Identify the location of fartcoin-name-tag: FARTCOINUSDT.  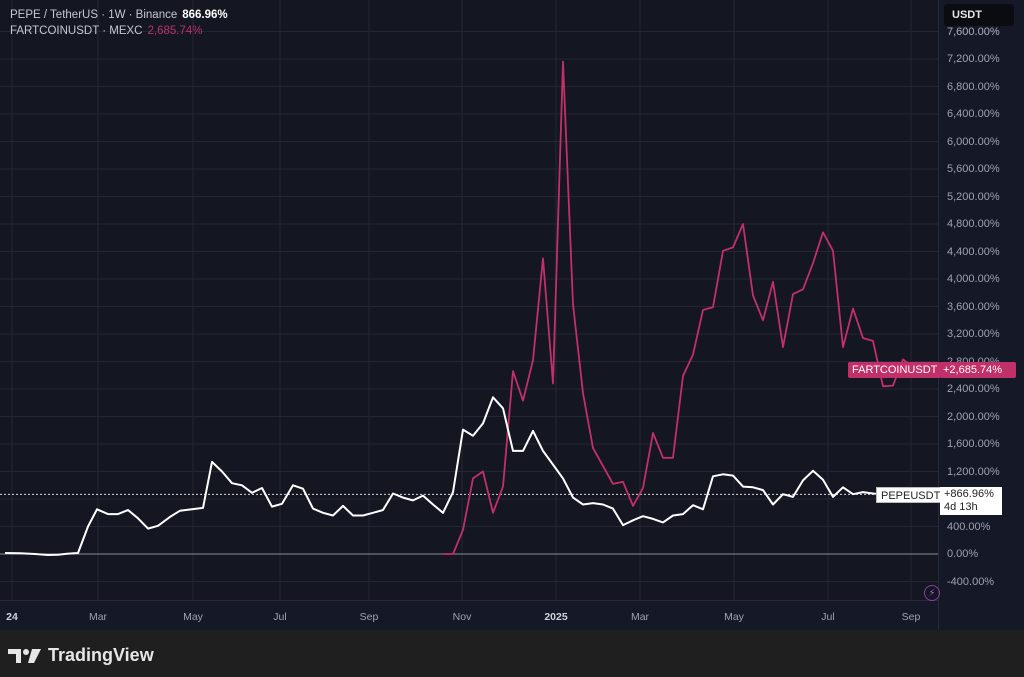
(895, 370).